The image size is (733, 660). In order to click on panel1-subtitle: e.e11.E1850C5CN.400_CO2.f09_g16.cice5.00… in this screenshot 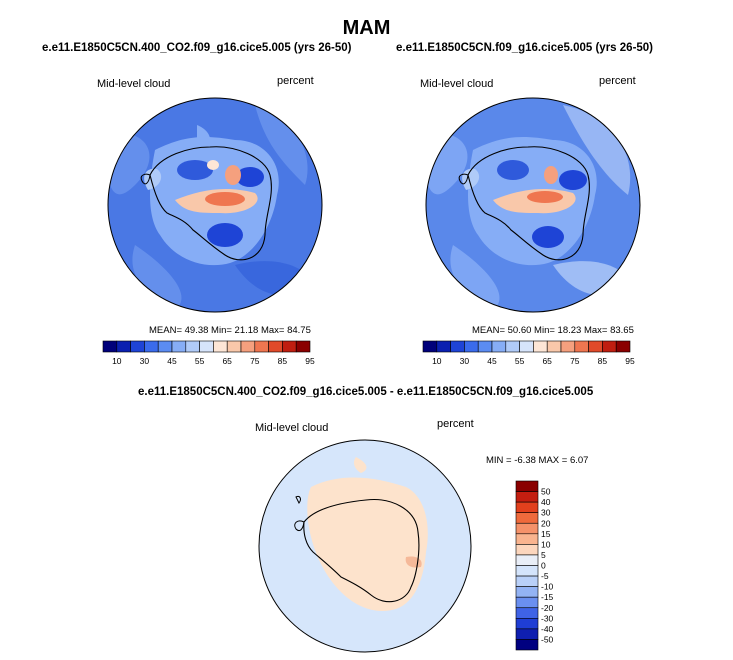, I will do `click(197, 48)`.